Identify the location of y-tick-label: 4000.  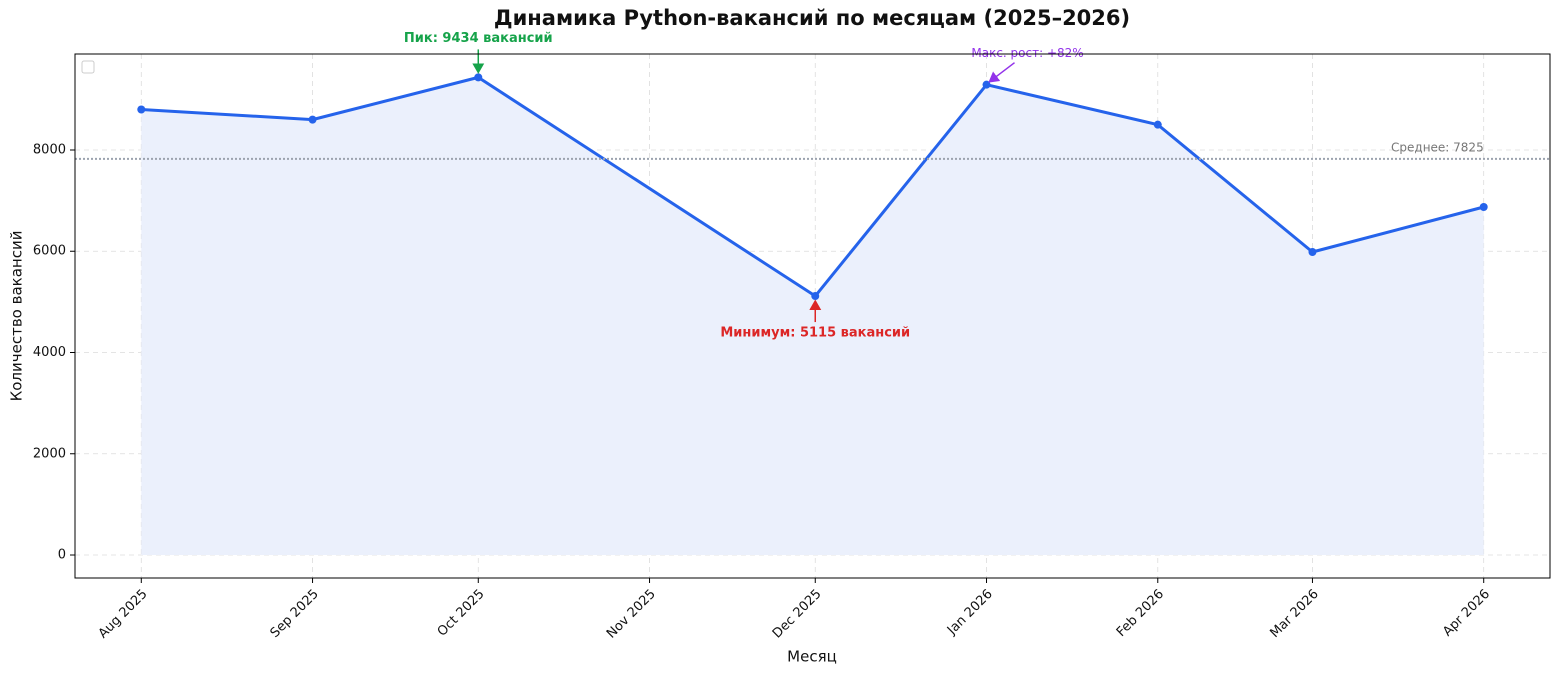
(49, 352).